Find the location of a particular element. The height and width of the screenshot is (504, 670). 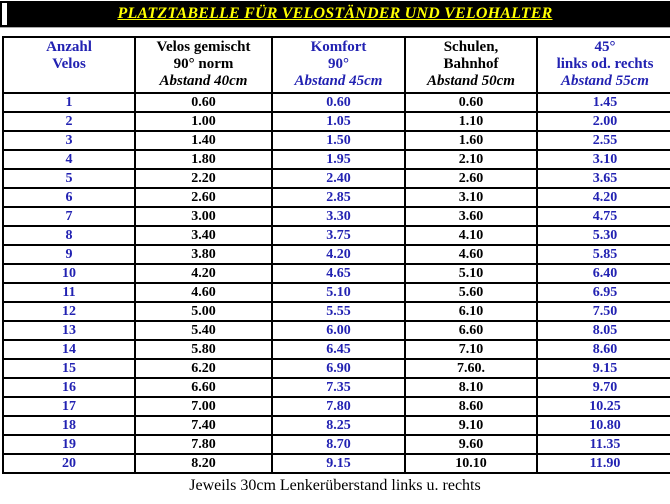

table-cell: 1.05 is located at coordinates (338, 121).